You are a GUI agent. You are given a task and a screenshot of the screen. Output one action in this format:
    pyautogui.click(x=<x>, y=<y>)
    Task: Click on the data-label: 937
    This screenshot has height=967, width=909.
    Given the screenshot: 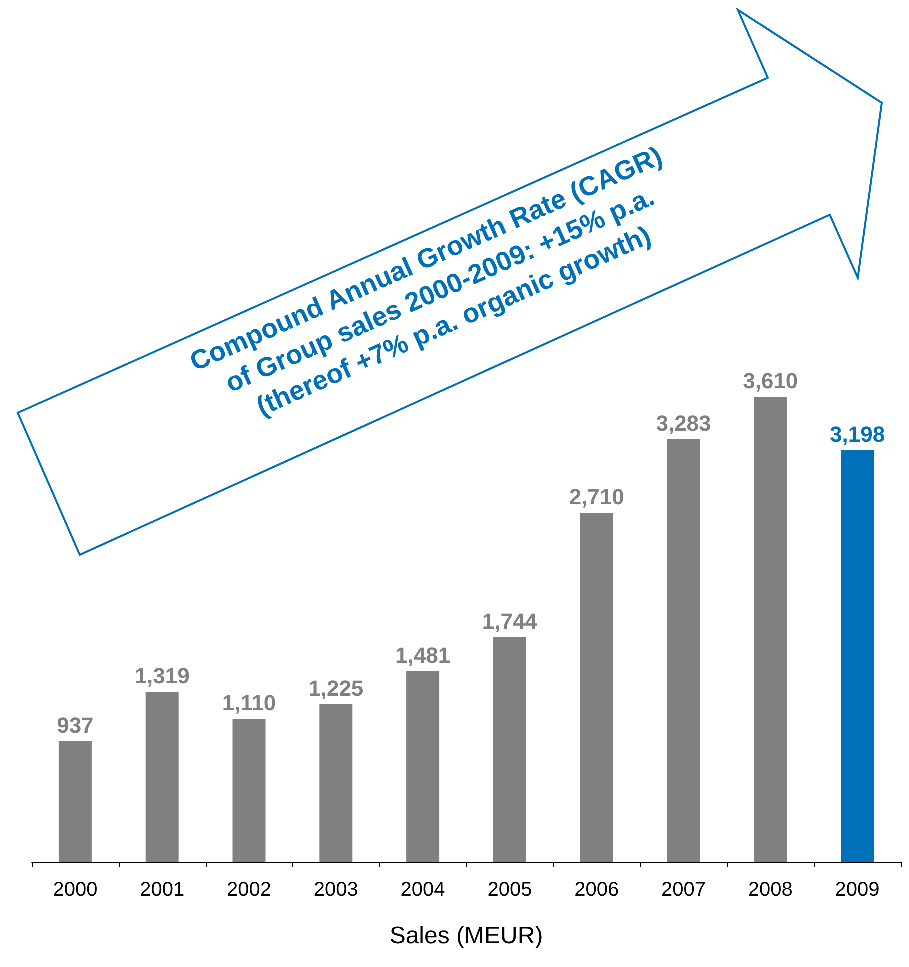 What is the action you would take?
    pyautogui.click(x=75, y=725)
    